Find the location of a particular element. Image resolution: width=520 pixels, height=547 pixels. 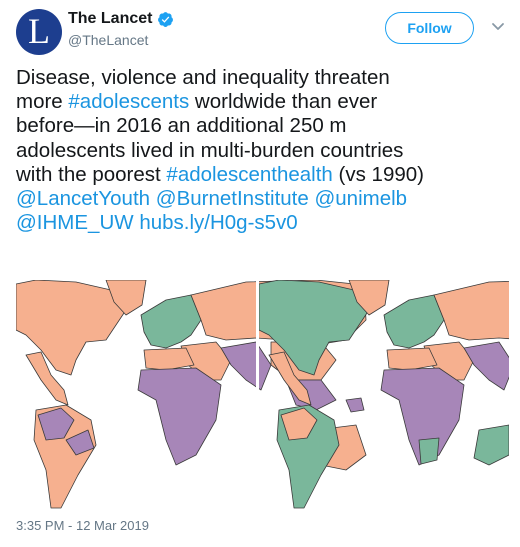

tweet-line: before—in 2016 an additional 250 m is located at coordinates (181, 126).